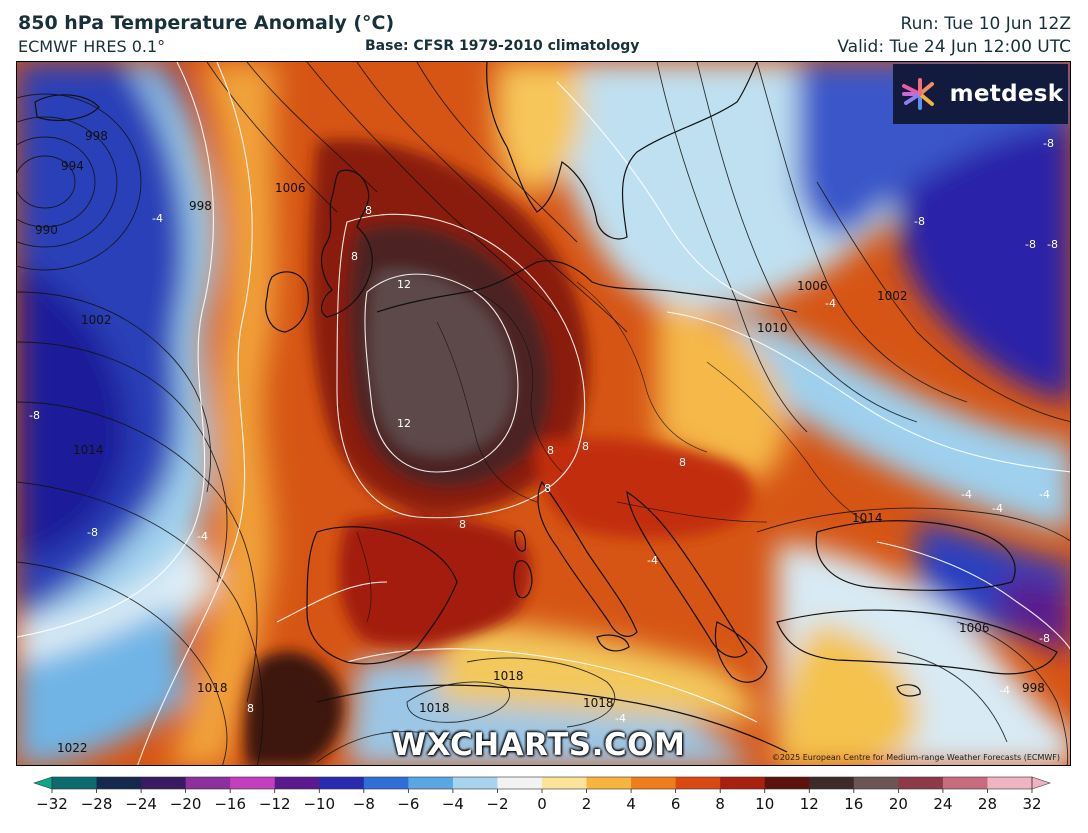 The image size is (1088, 833). I want to click on border-ukraine, so click(787, 442).